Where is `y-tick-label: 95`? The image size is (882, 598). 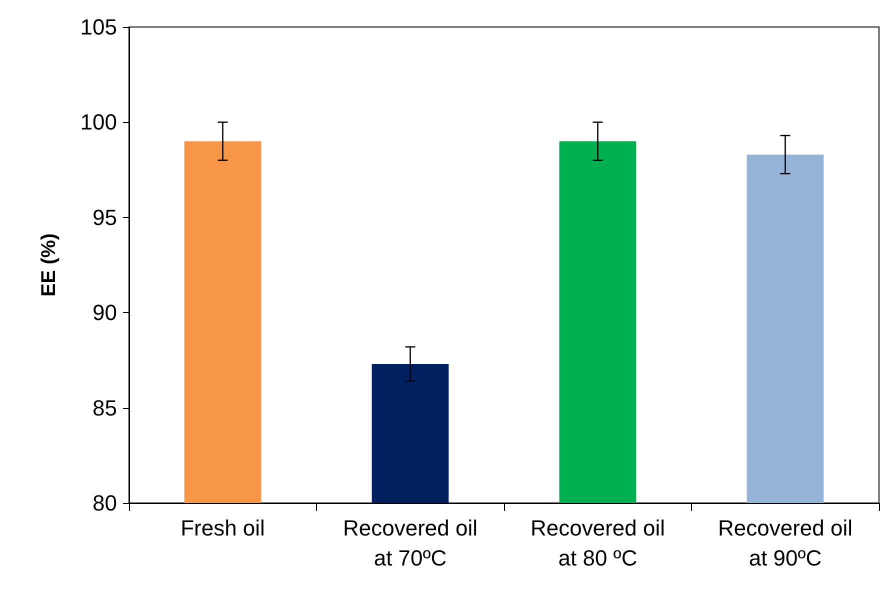 y-tick-label: 95 is located at coordinates (104, 217).